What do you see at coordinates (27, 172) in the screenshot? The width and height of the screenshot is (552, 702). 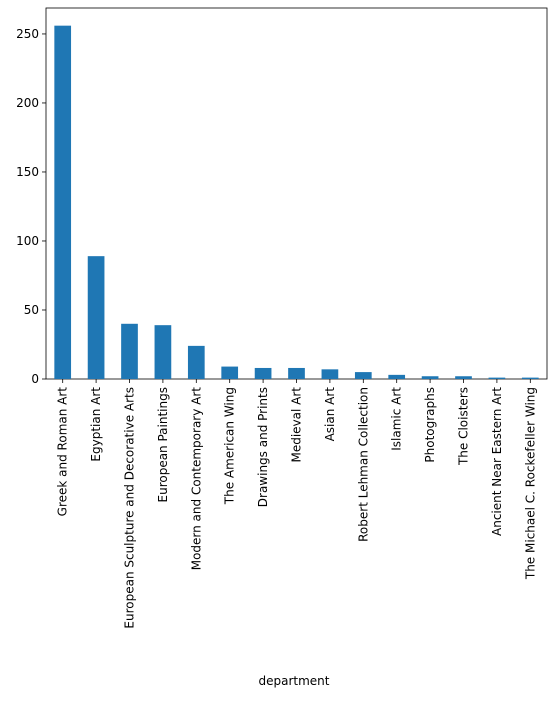 I see `y-tick-label: 150` at bounding box center [27, 172].